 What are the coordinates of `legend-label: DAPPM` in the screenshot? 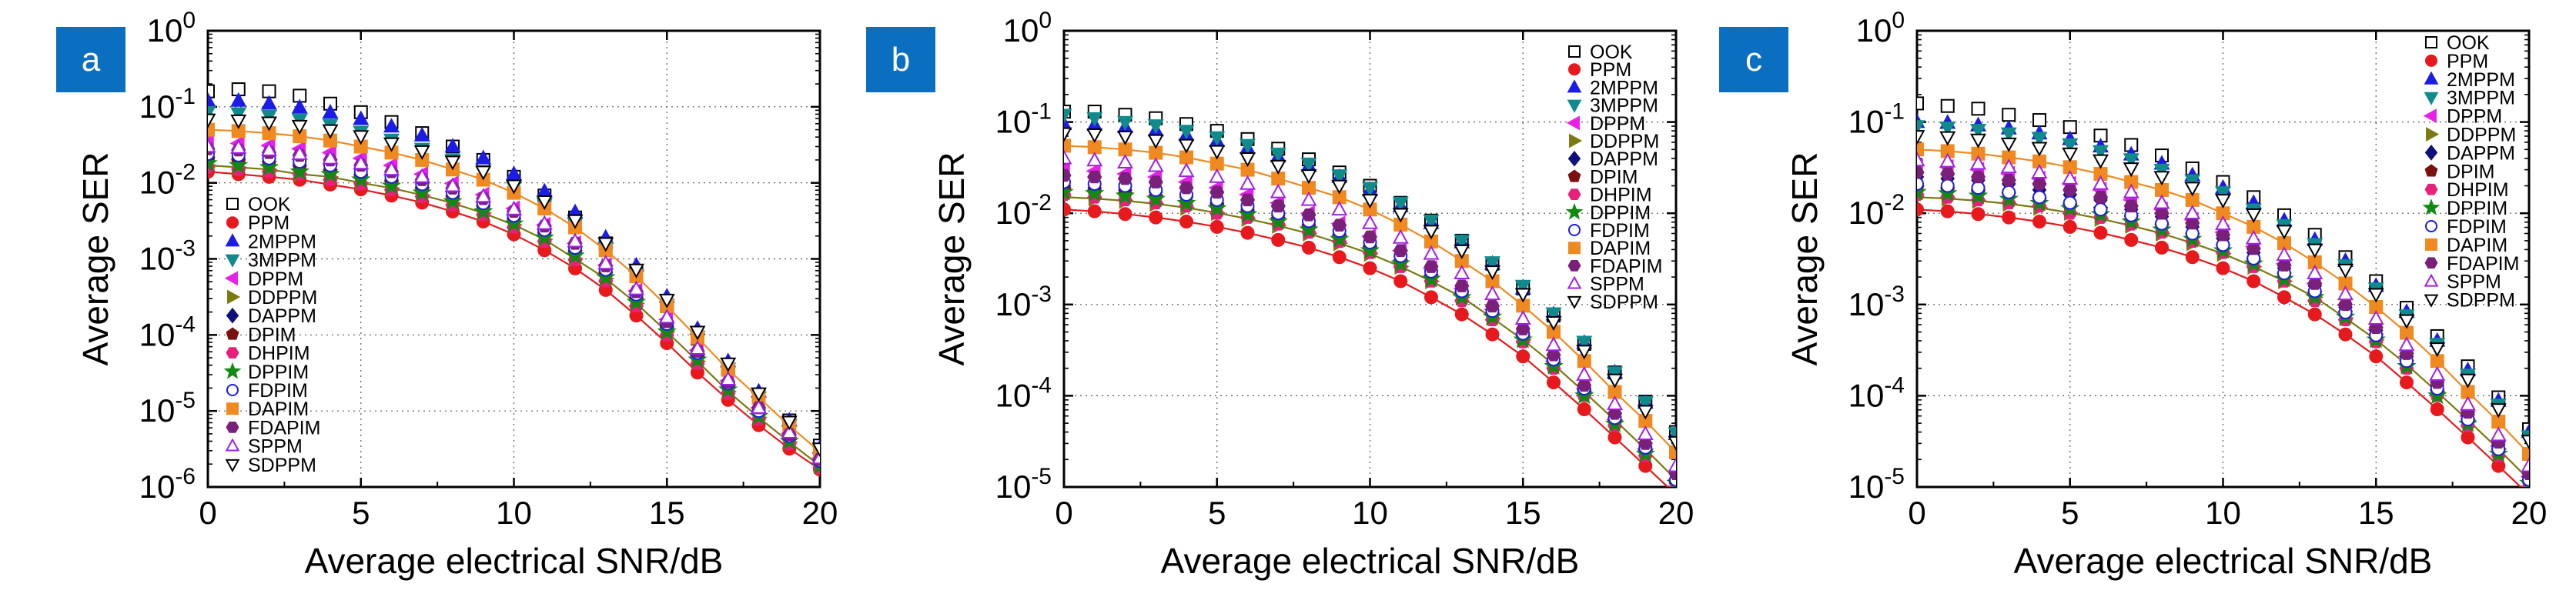 It's located at (1624, 159).